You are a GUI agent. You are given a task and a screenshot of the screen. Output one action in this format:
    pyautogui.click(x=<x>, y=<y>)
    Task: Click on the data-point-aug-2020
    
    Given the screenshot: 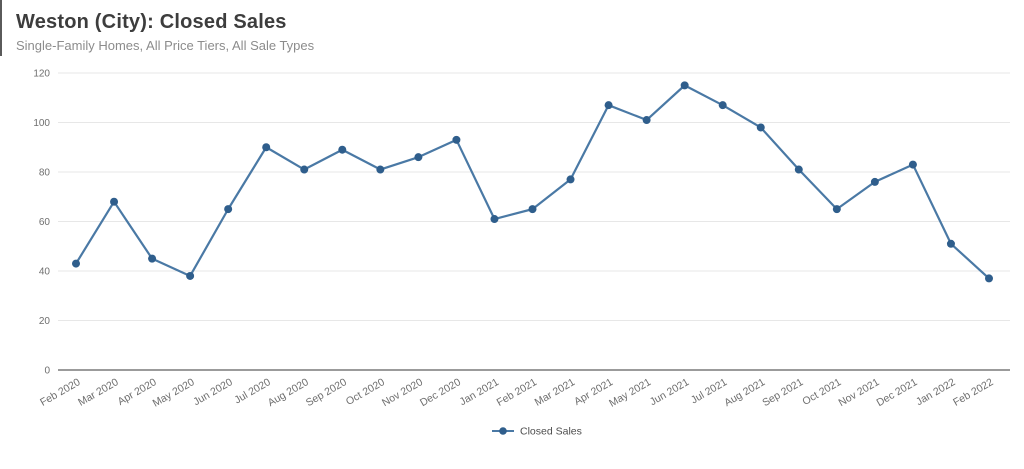 What is the action you would take?
    pyautogui.click(x=304, y=169)
    